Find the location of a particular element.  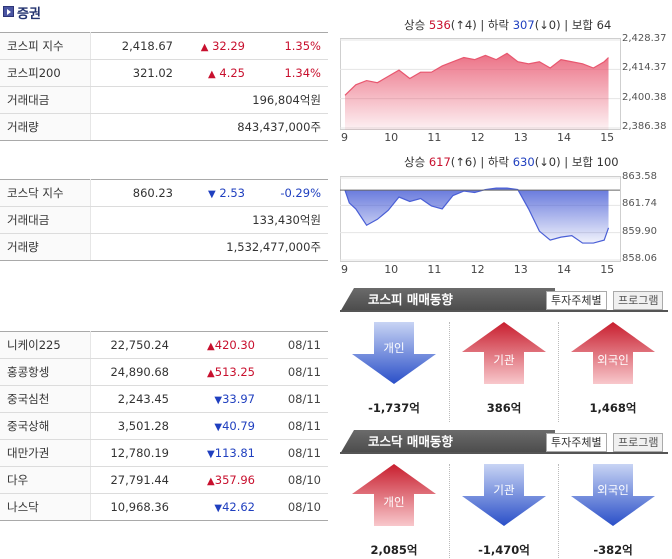

table-row: 나스닥 10,968.36 ▼42.62 08/10 is located at coordinates (164, 507).